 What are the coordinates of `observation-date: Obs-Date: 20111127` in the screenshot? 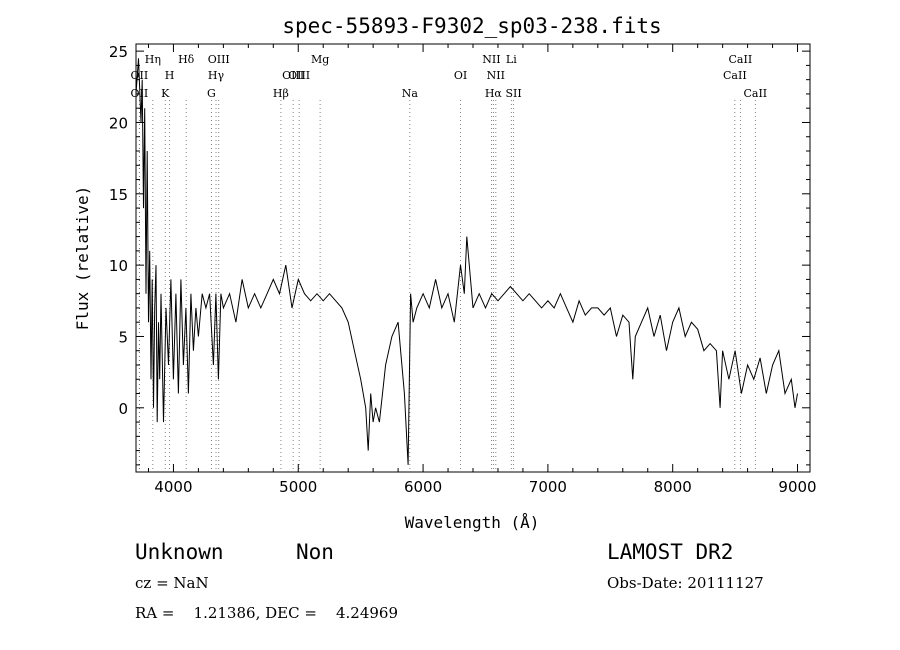 It's located at (685, 583).